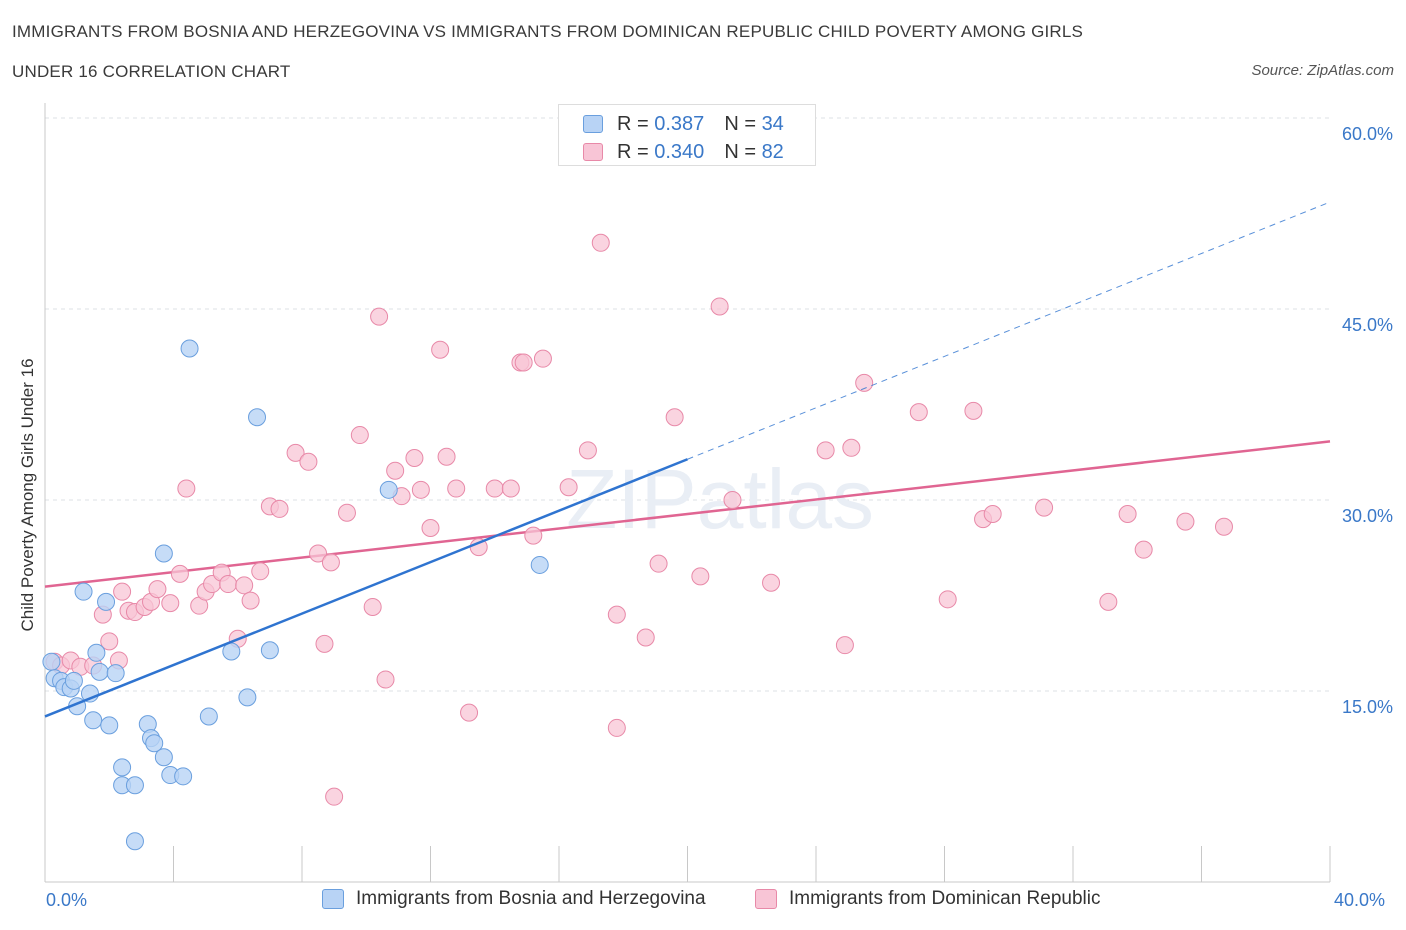  What do you see at coordinates (1009, 330) in the screenshot?
I see `trend-line-bosnia-extension` at bounding box center [1009, 330].